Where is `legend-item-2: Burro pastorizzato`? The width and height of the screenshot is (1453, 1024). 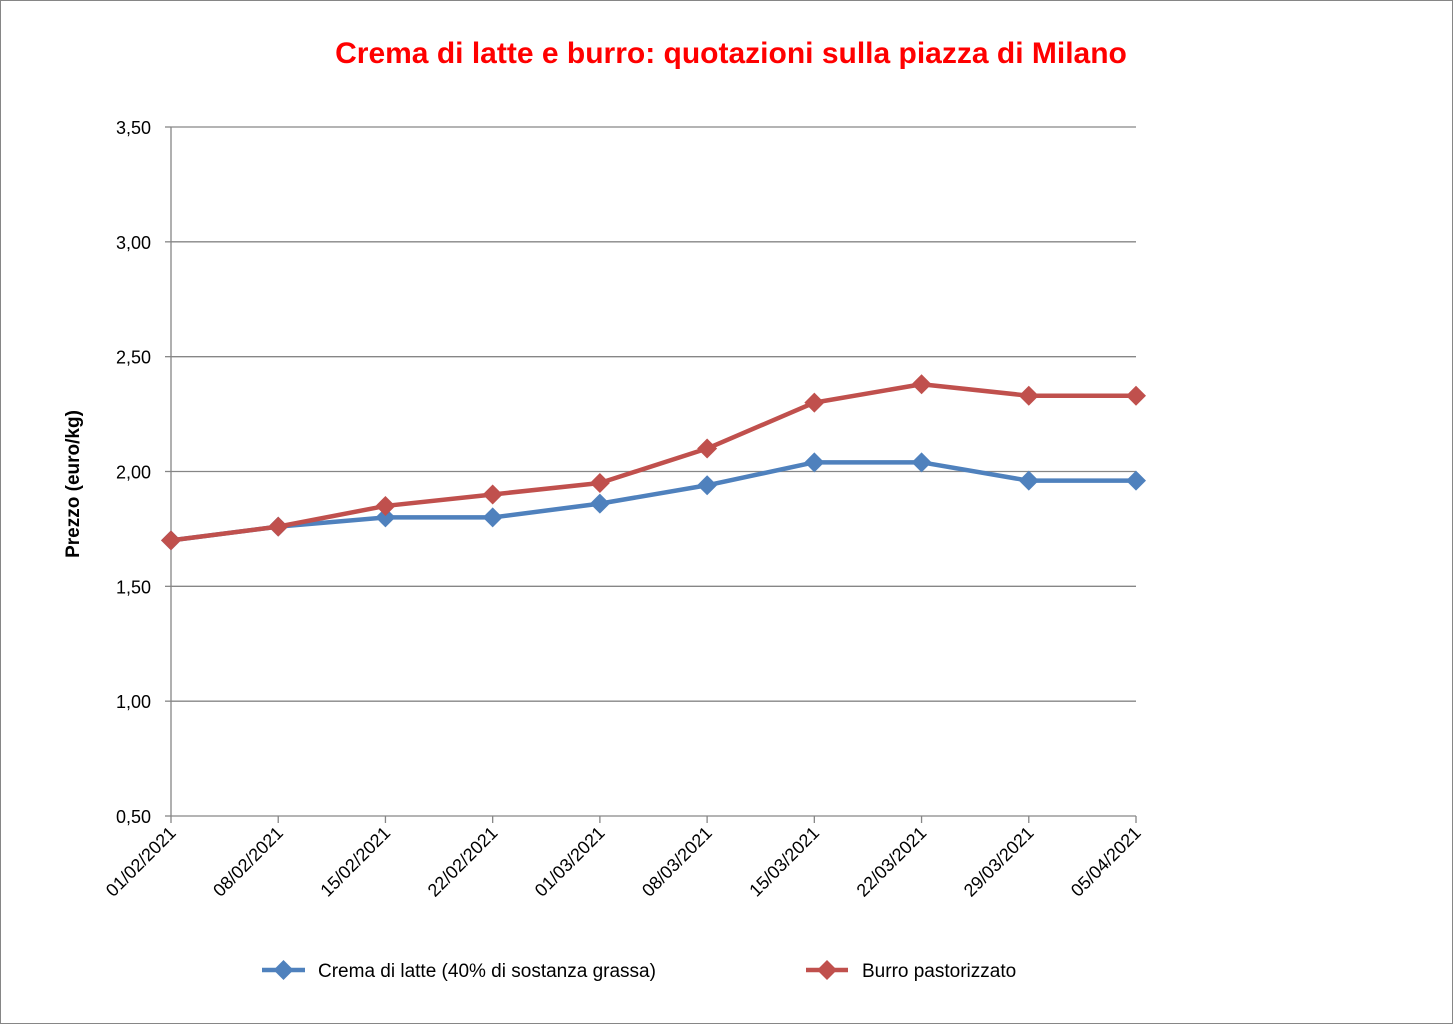
legend-item-2: Burro pastorizzato is located at coordinates (911, 971).